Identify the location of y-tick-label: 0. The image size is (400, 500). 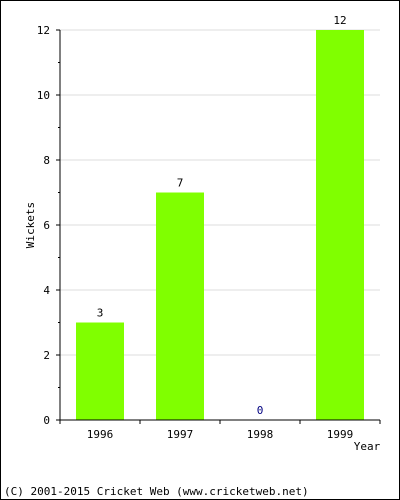
(46, 420).